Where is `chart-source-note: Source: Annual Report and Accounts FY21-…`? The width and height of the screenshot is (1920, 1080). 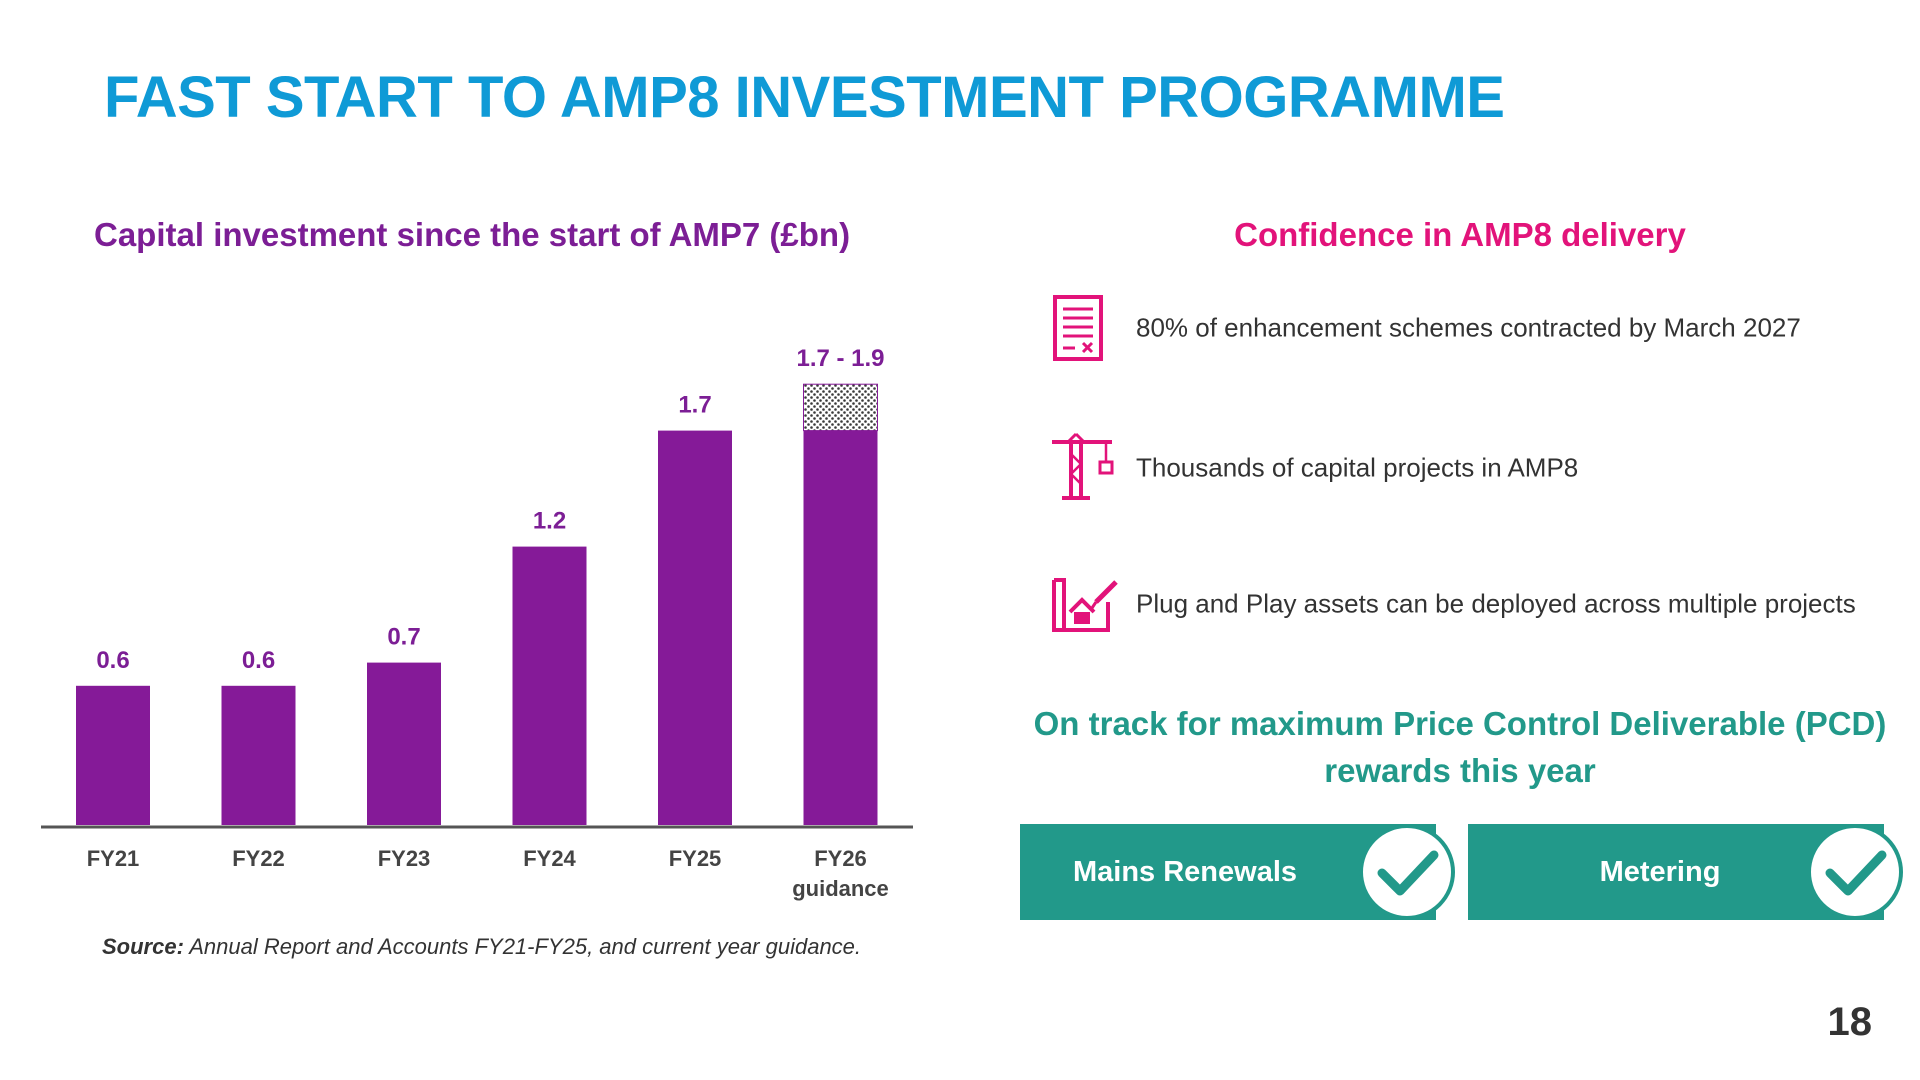
chart-source-note: Source: Annual Report and Accounts FY21-… is located at coordinates (481, 947).